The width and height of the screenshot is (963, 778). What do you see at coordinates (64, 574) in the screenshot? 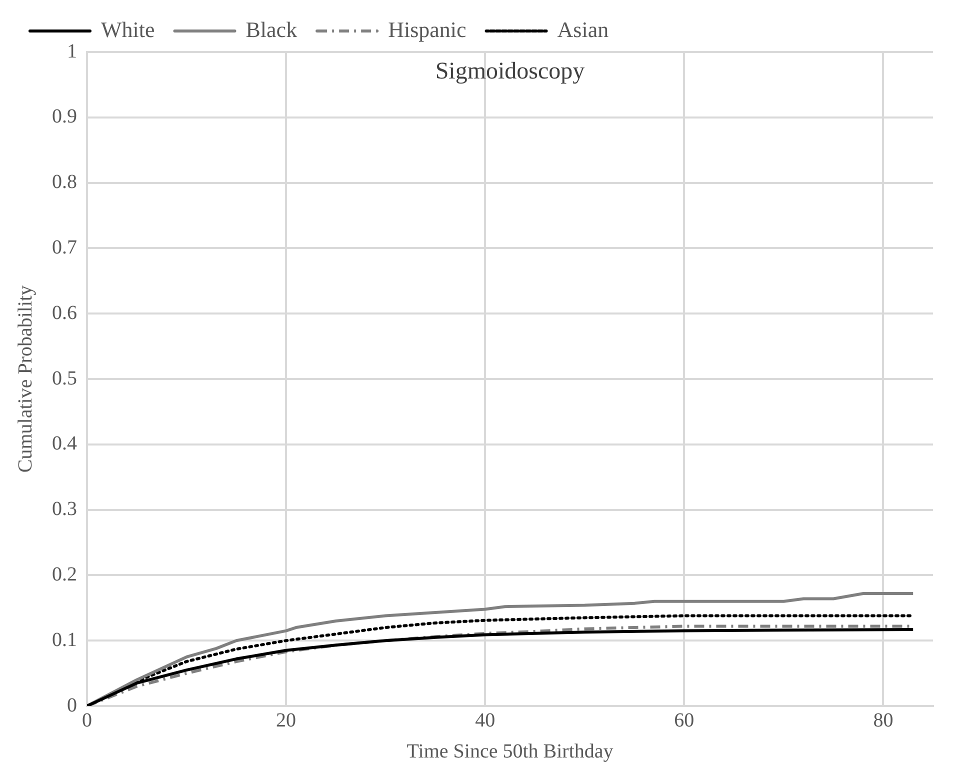
I see `y-tick-label: 0.2` at bounding box center [64, 574].